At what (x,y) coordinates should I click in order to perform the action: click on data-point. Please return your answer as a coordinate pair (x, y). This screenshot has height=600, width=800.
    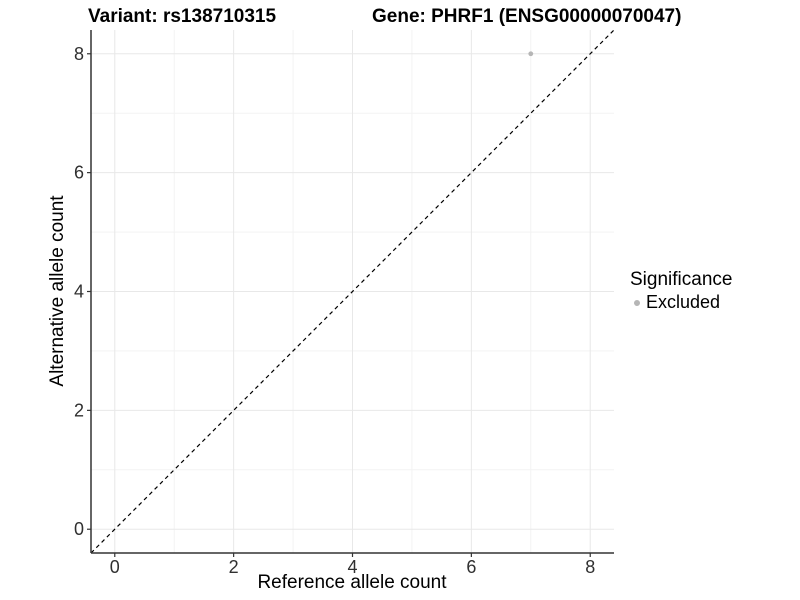
    Looking at the image, I should click on (531, 54).